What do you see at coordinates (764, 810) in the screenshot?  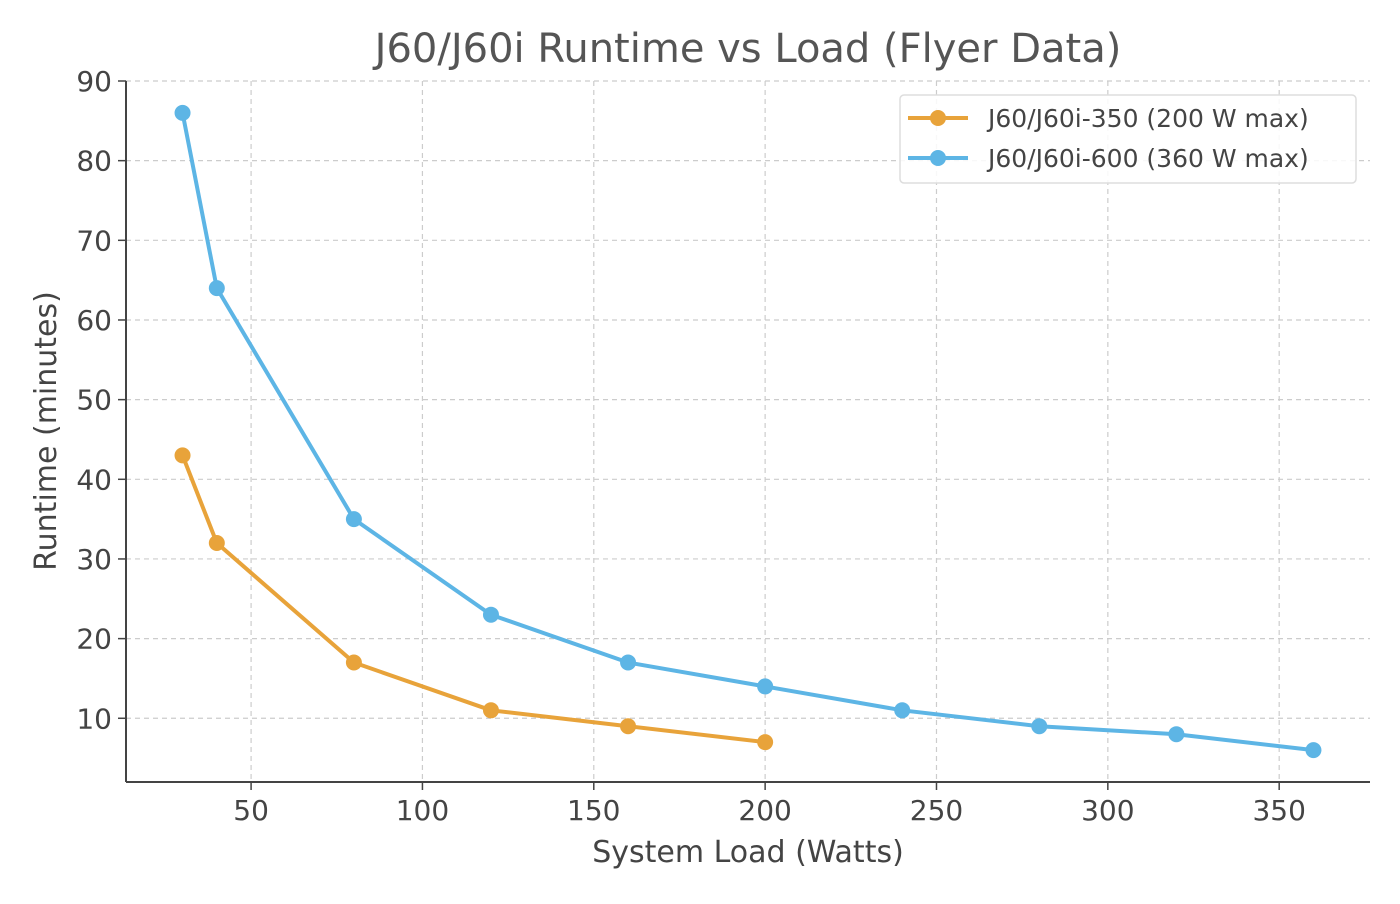 I see `x-tick-label: 200` at bounding box center [764, 810].